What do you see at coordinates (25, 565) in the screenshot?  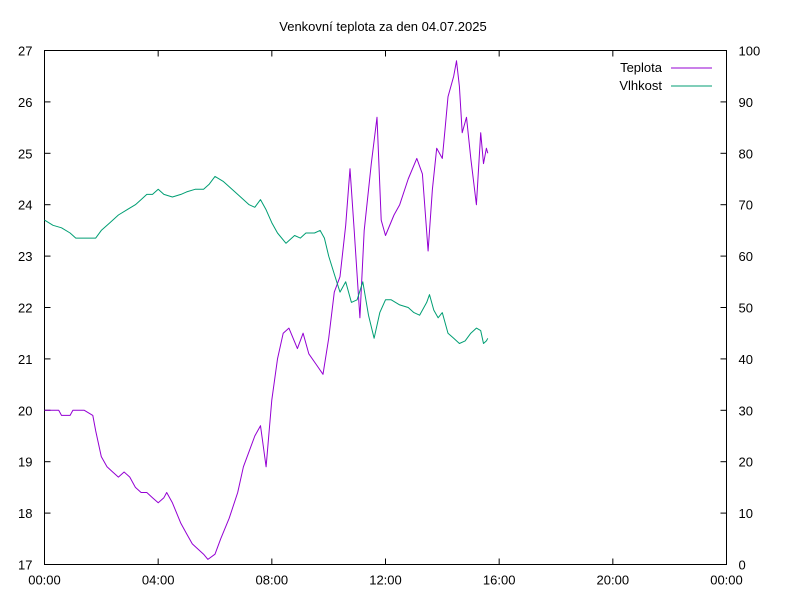 I see `y-tick-label: 17` at bounding box center [25, 565].